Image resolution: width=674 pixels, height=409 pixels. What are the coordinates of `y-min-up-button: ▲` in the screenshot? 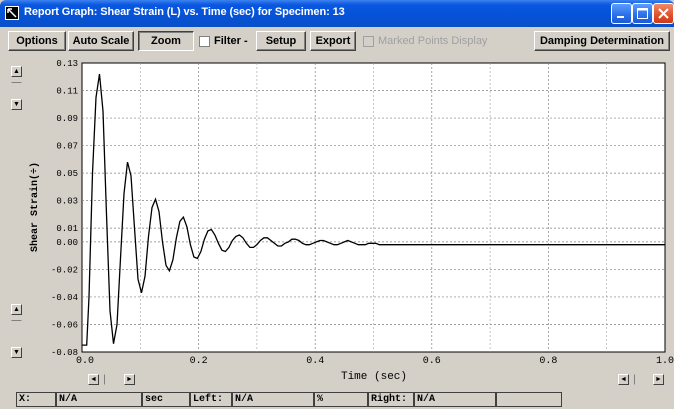 It's located at (16, 309).